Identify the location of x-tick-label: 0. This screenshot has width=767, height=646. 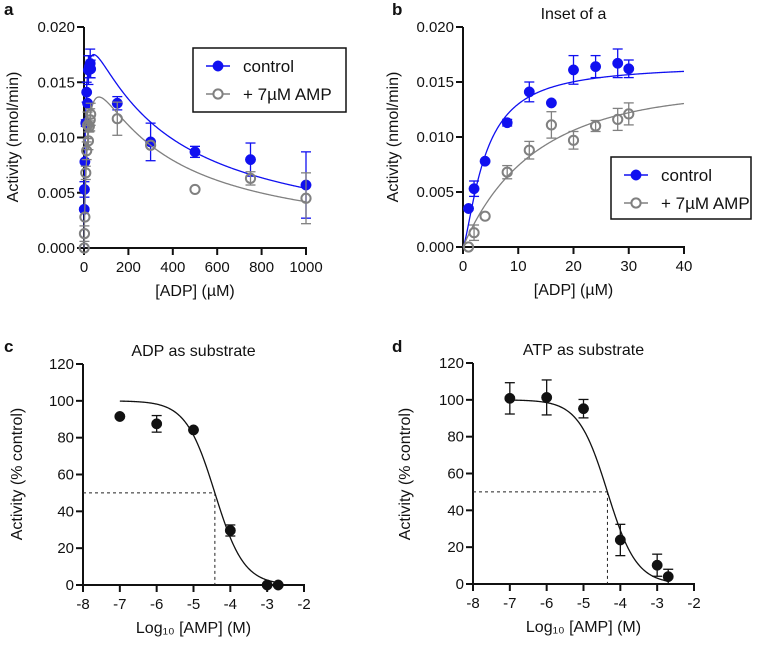
(463, 266).